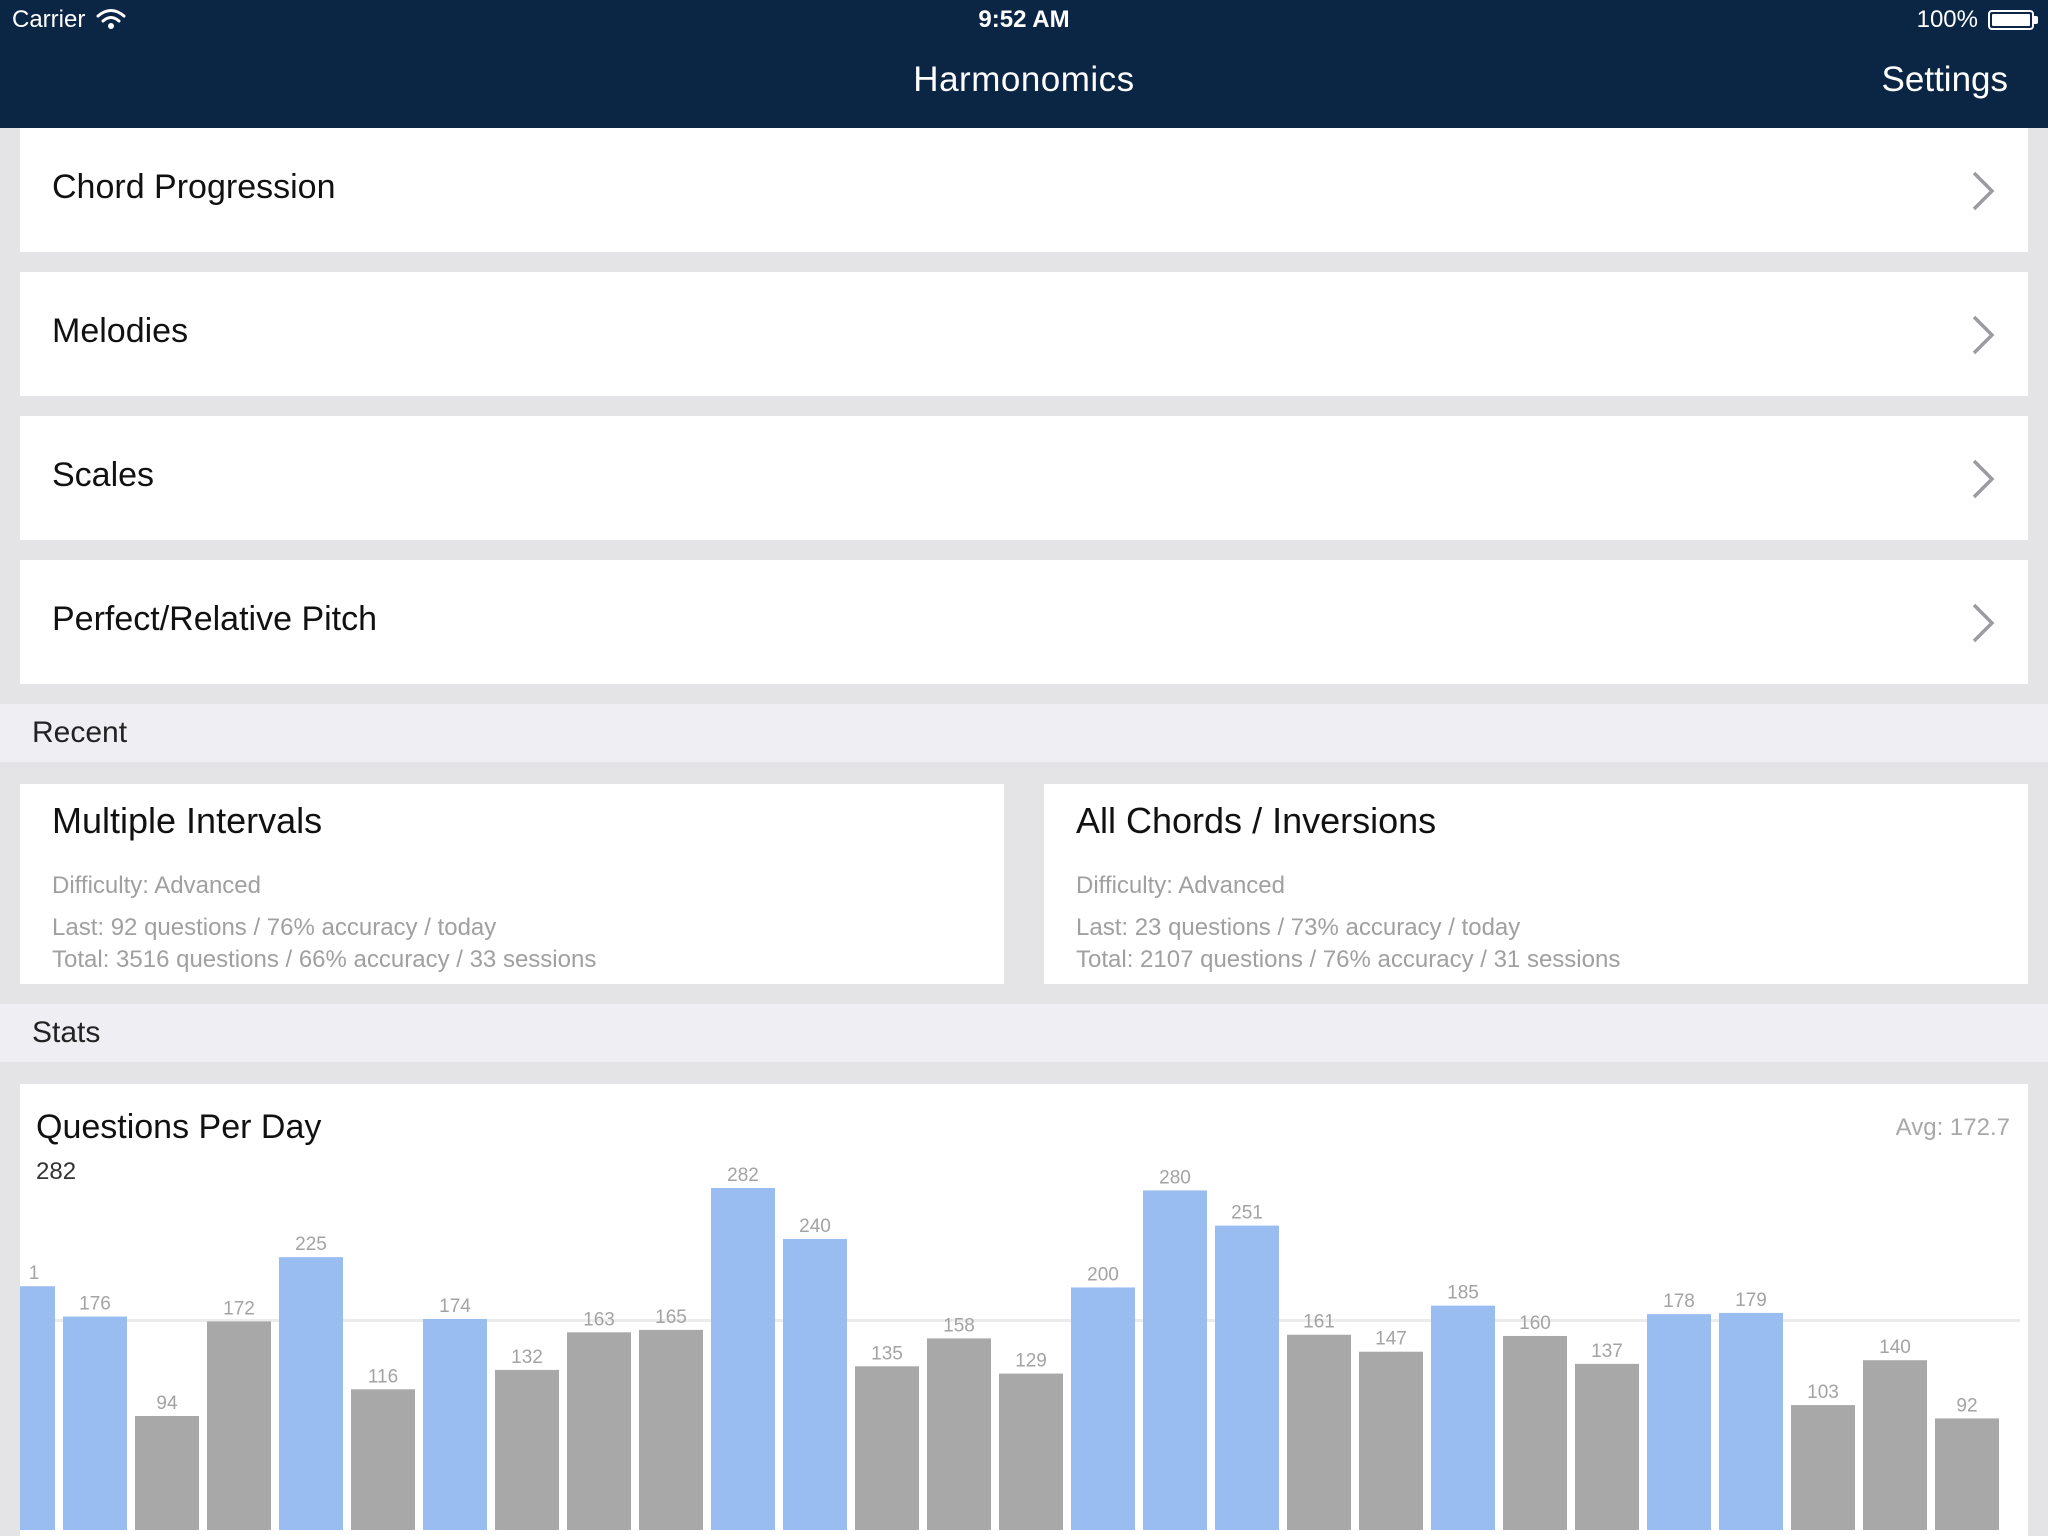 The height and width of the screenshot is (1536, 2048). I want to click on bar-value-label: 185, so click(1463, 1293).